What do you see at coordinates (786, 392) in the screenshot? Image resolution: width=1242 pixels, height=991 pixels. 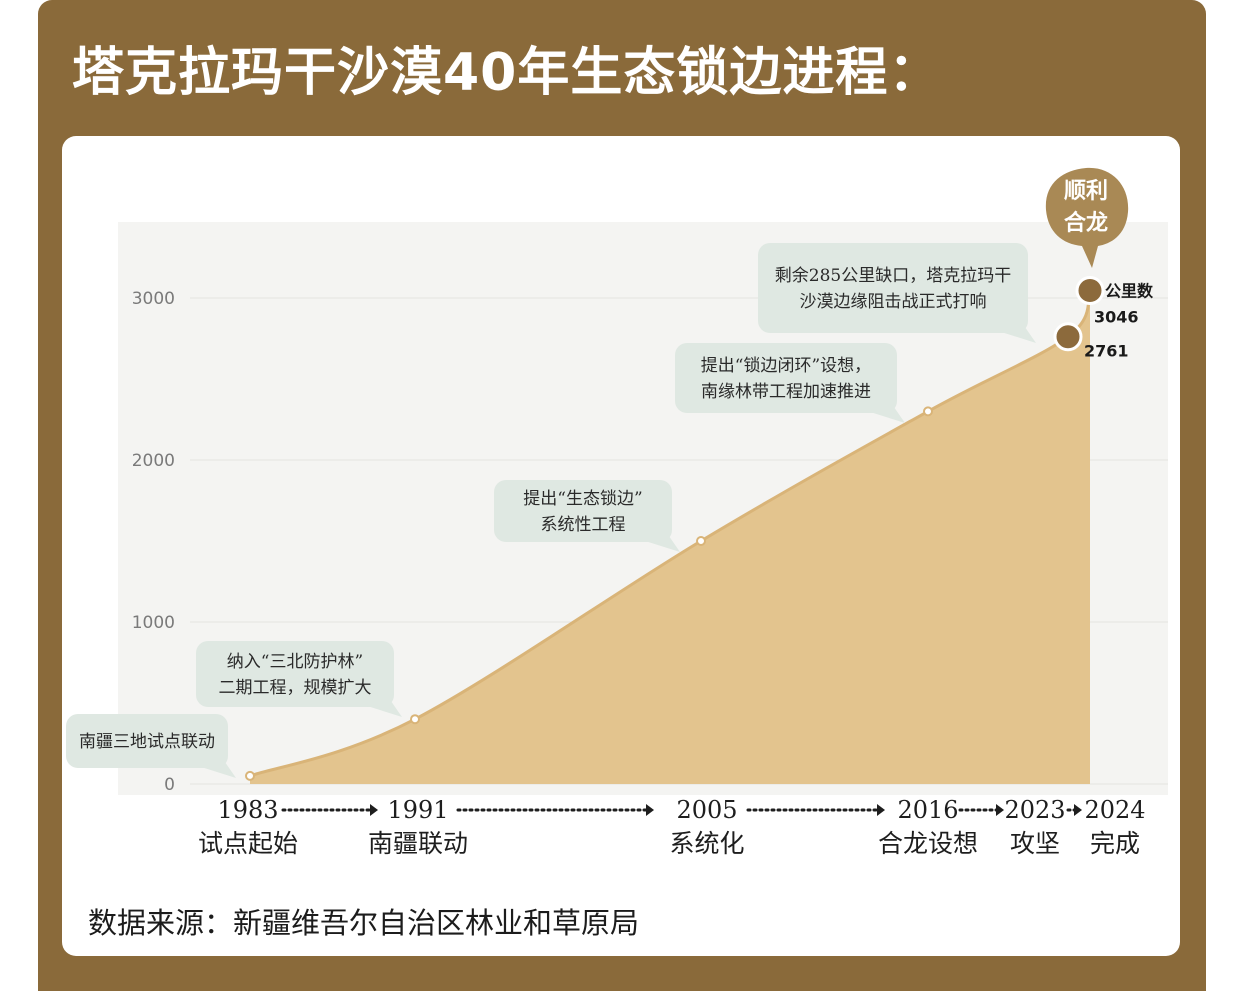 I see `annotation-text: 南缘林带工程加速推进` at bounding box center [786, 392].